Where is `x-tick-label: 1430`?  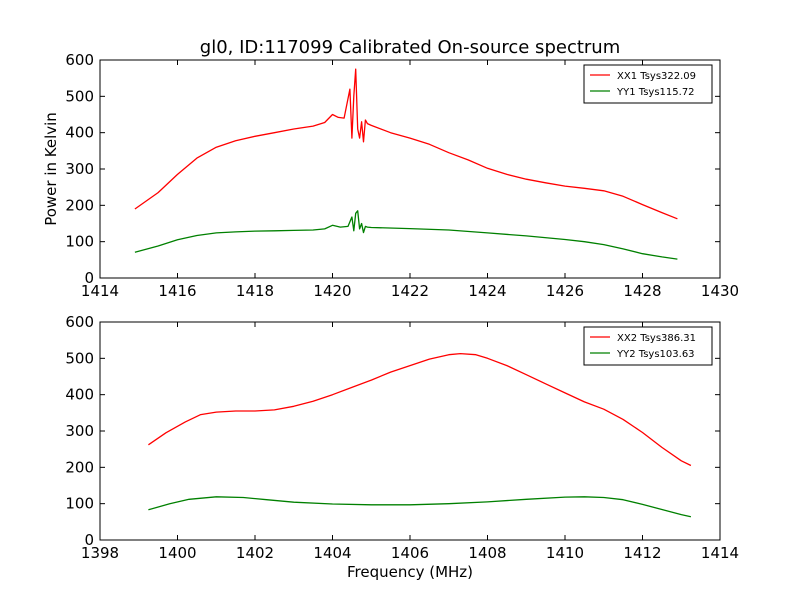 x-tick-label: 1430 is located at coordinates (720, 291).